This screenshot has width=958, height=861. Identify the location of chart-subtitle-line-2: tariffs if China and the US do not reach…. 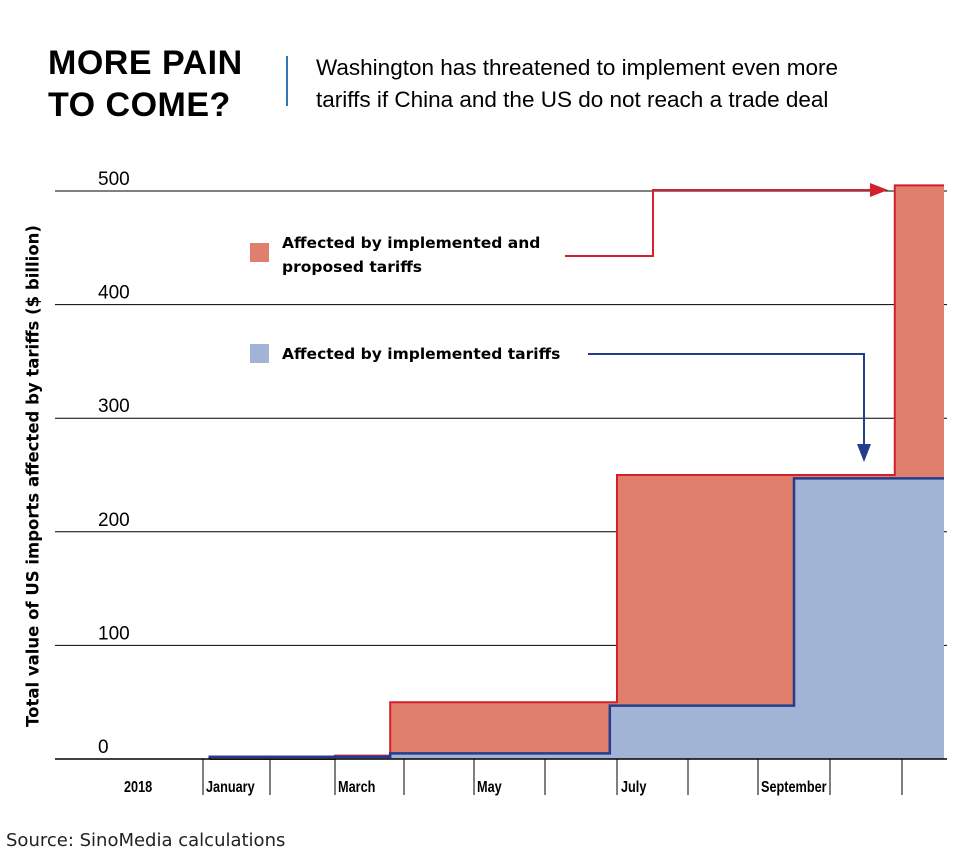
(572, 99).